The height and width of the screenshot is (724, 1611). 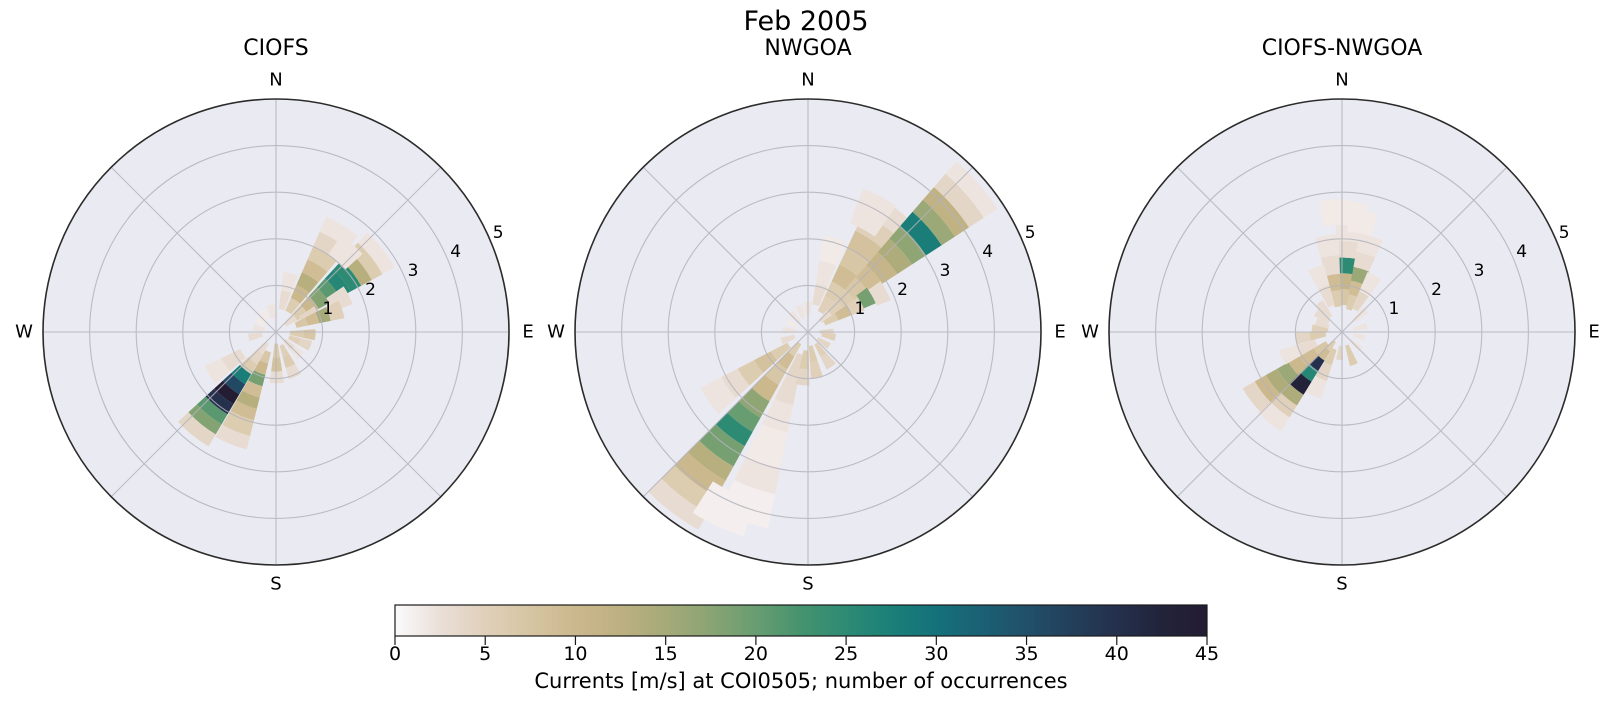 I want to click on rose-cells, so click(x=1312, y=315).